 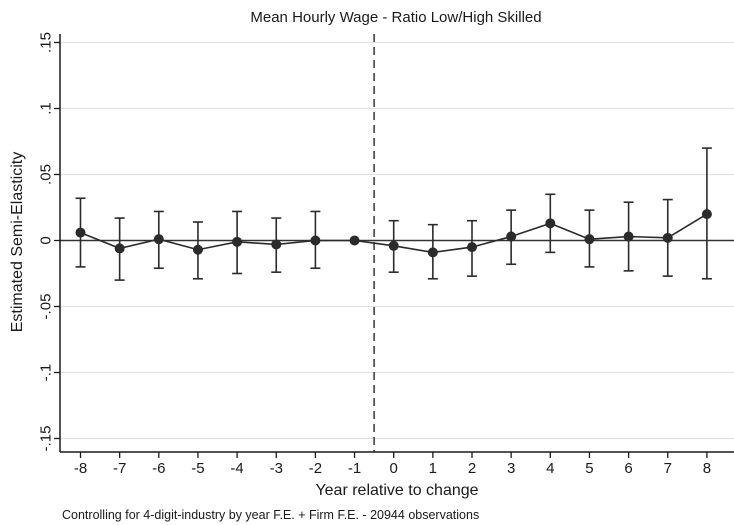 What do you see at coordinates (46, 240) in the screenshot?
I see `y-tick-label: 0` at bounding box center [46, 240].